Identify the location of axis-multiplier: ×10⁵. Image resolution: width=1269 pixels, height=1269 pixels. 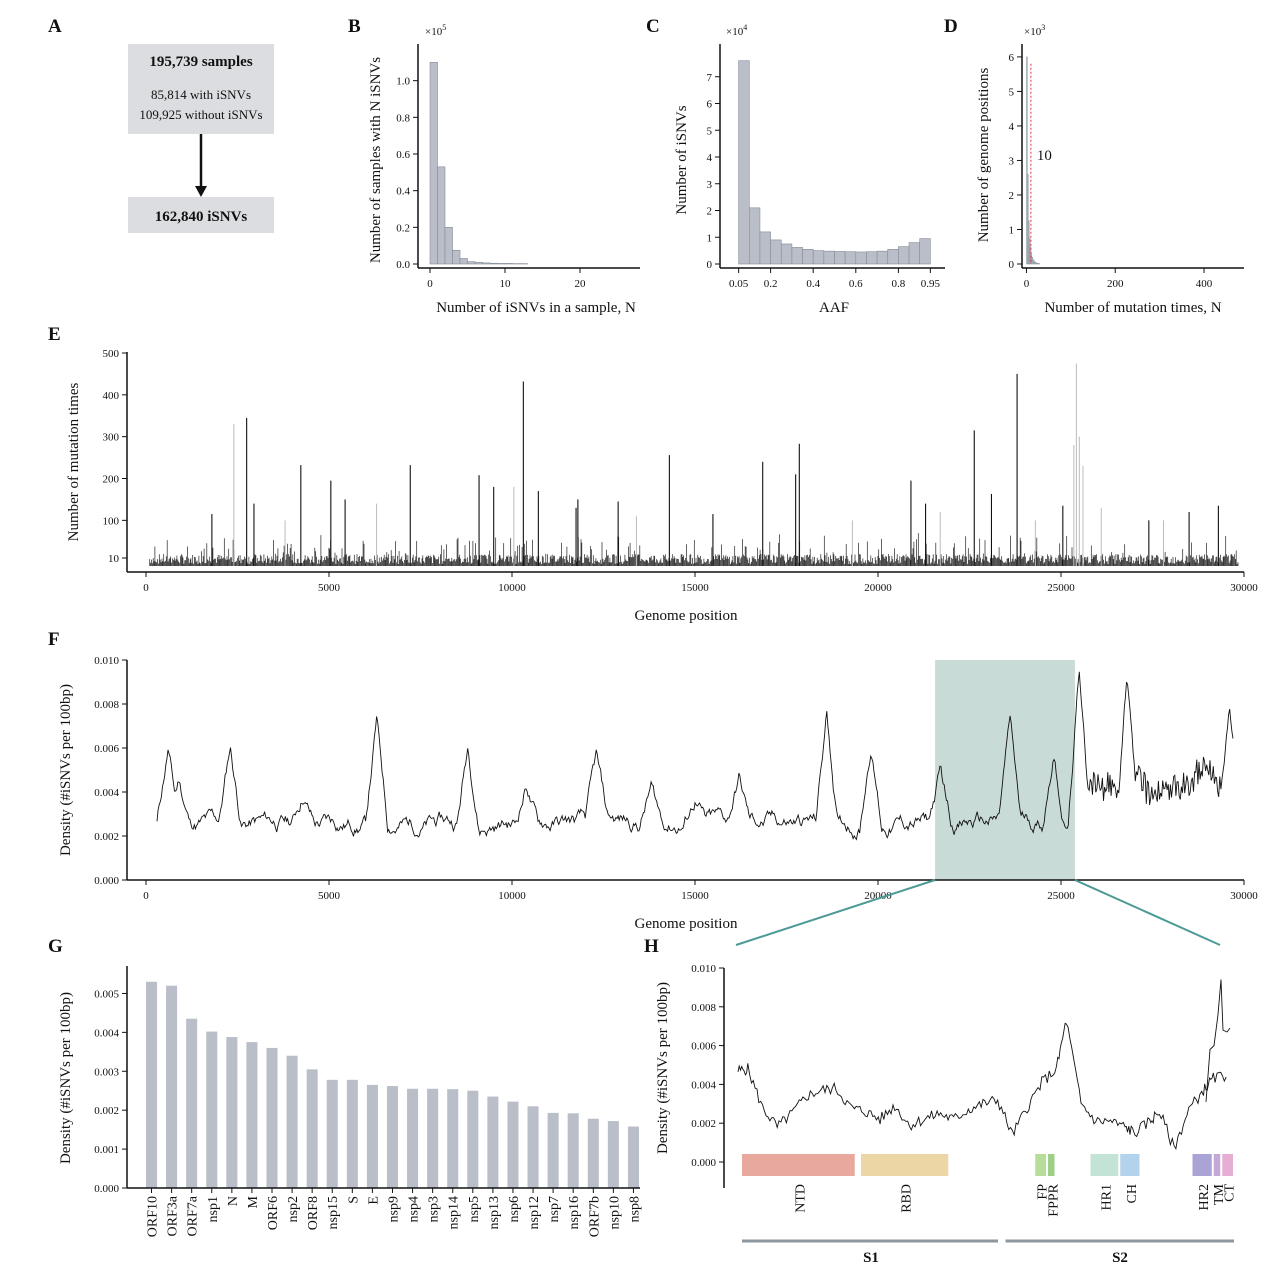
(435, 30).